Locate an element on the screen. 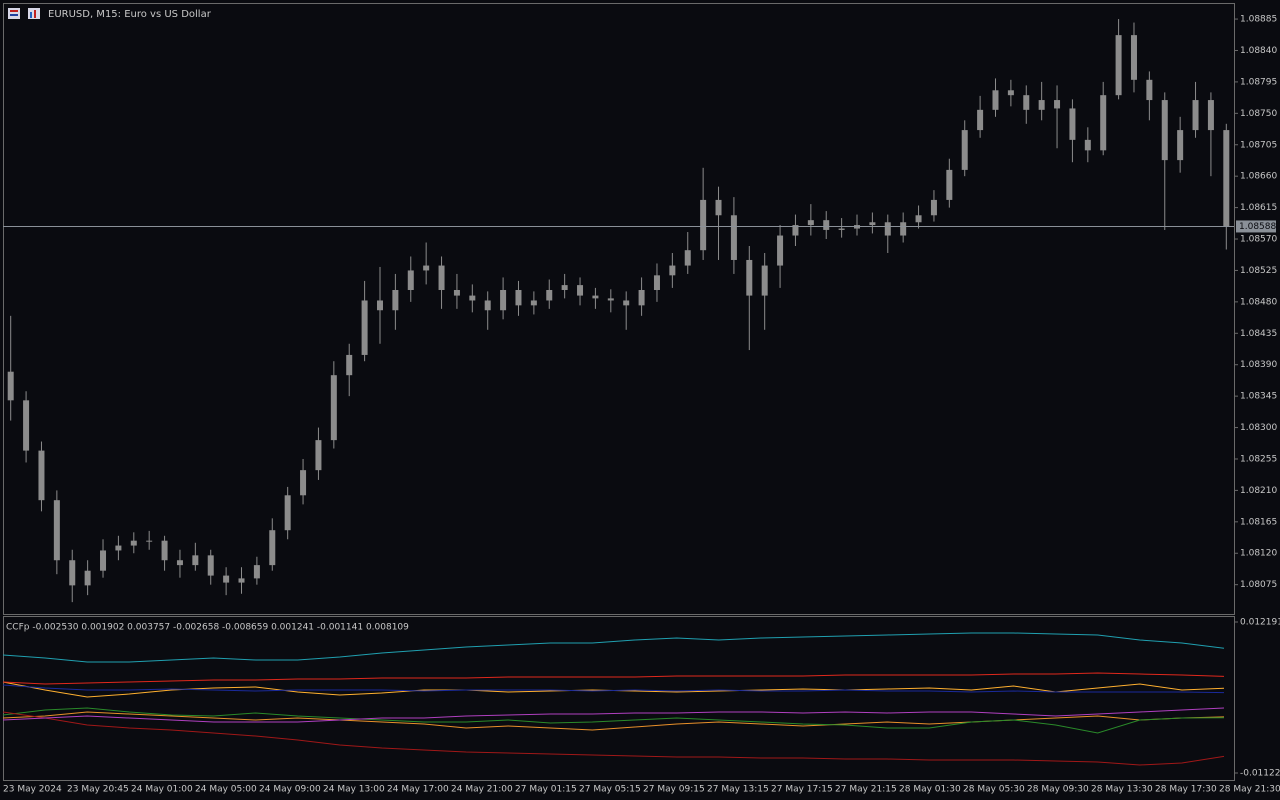 The image size is (1280, 800). y-tick-label: 1.08660 is located at coordinates (1258, 177).